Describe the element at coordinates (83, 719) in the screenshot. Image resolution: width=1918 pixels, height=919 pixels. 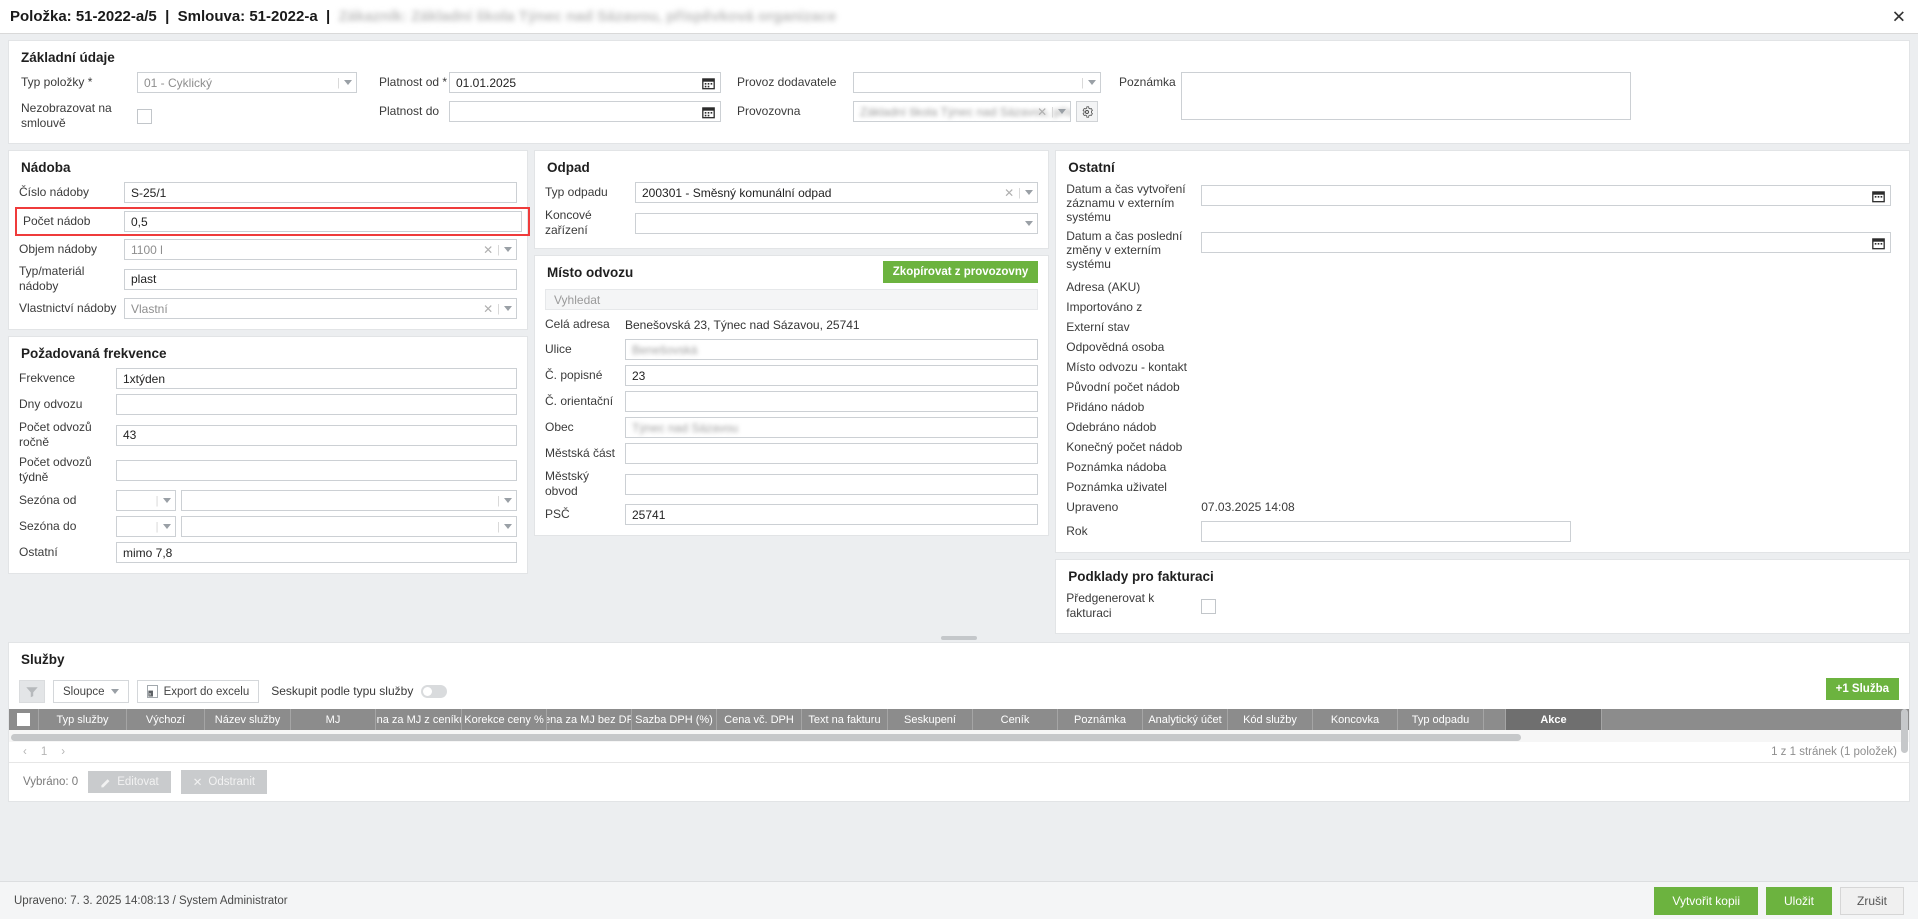
I see `column-header-service-type: Typ služby` at that location.